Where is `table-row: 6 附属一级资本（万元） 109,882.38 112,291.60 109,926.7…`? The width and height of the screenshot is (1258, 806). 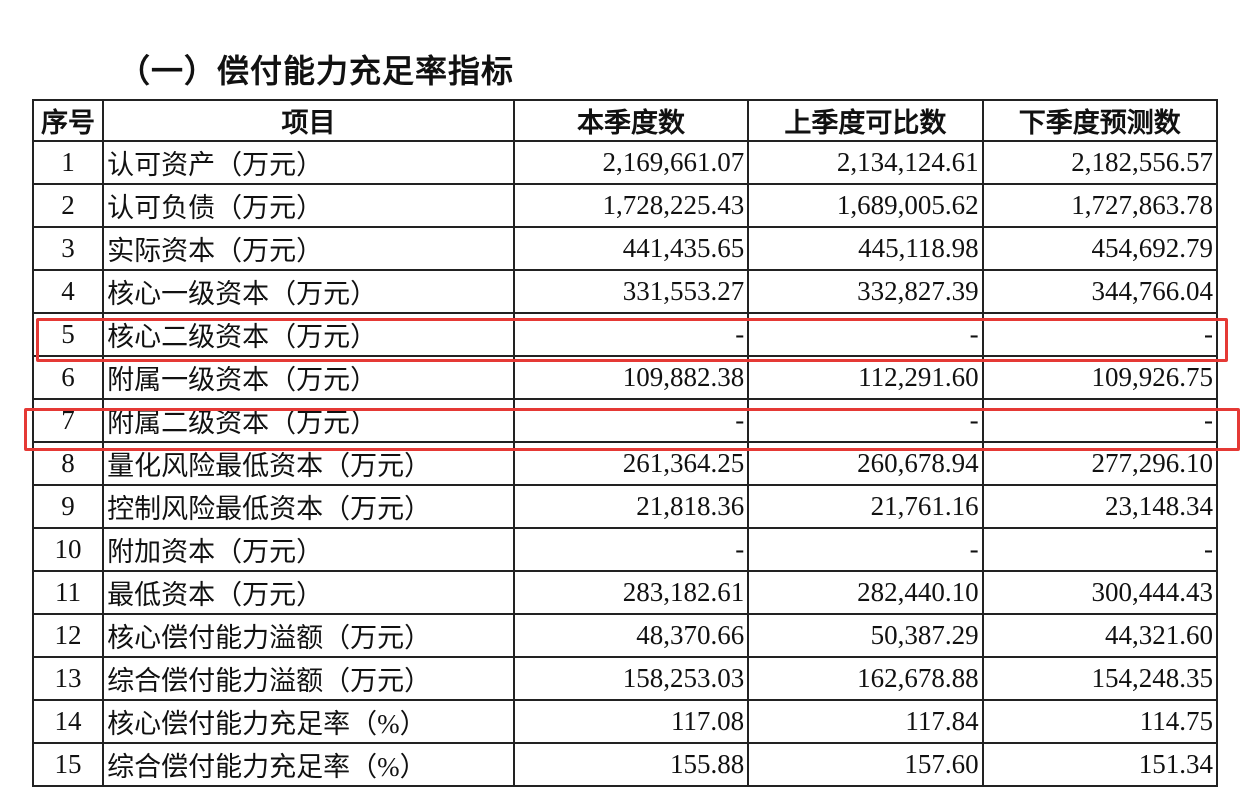
table-row: 6 附属一级资本（万元） 109,882.38 112,291.60 109,926.7… is located at coordinates (625, 377).